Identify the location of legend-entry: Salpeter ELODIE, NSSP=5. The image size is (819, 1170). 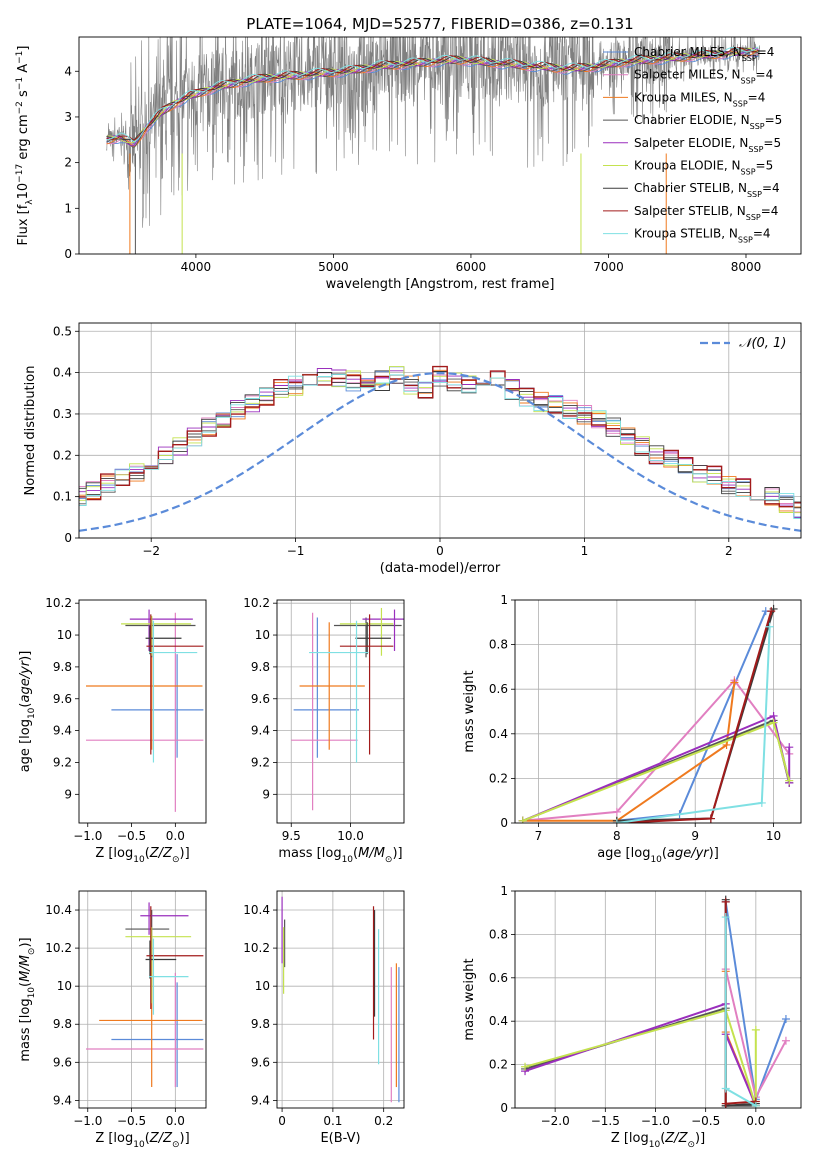
(707, 145).